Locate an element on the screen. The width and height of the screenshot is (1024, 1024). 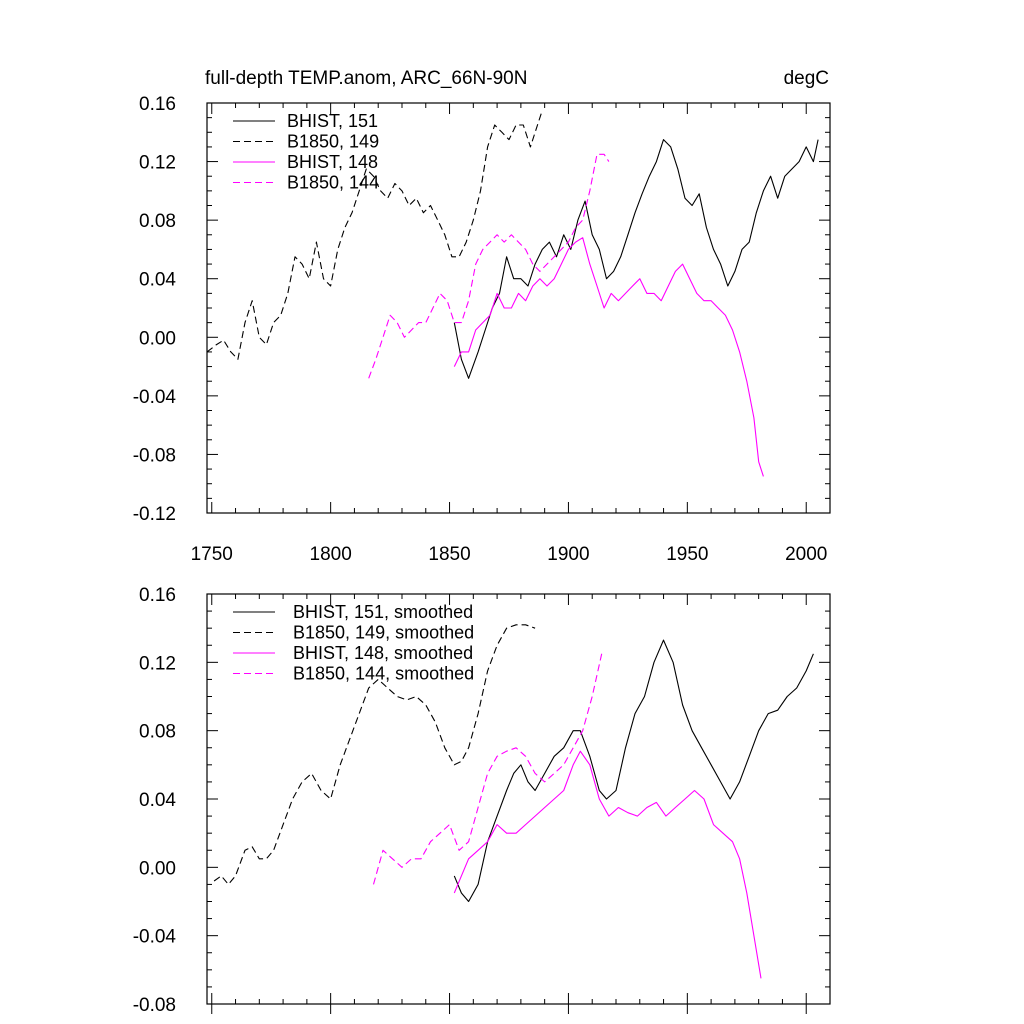
top-units: degC is located at coordinates (806, 78).